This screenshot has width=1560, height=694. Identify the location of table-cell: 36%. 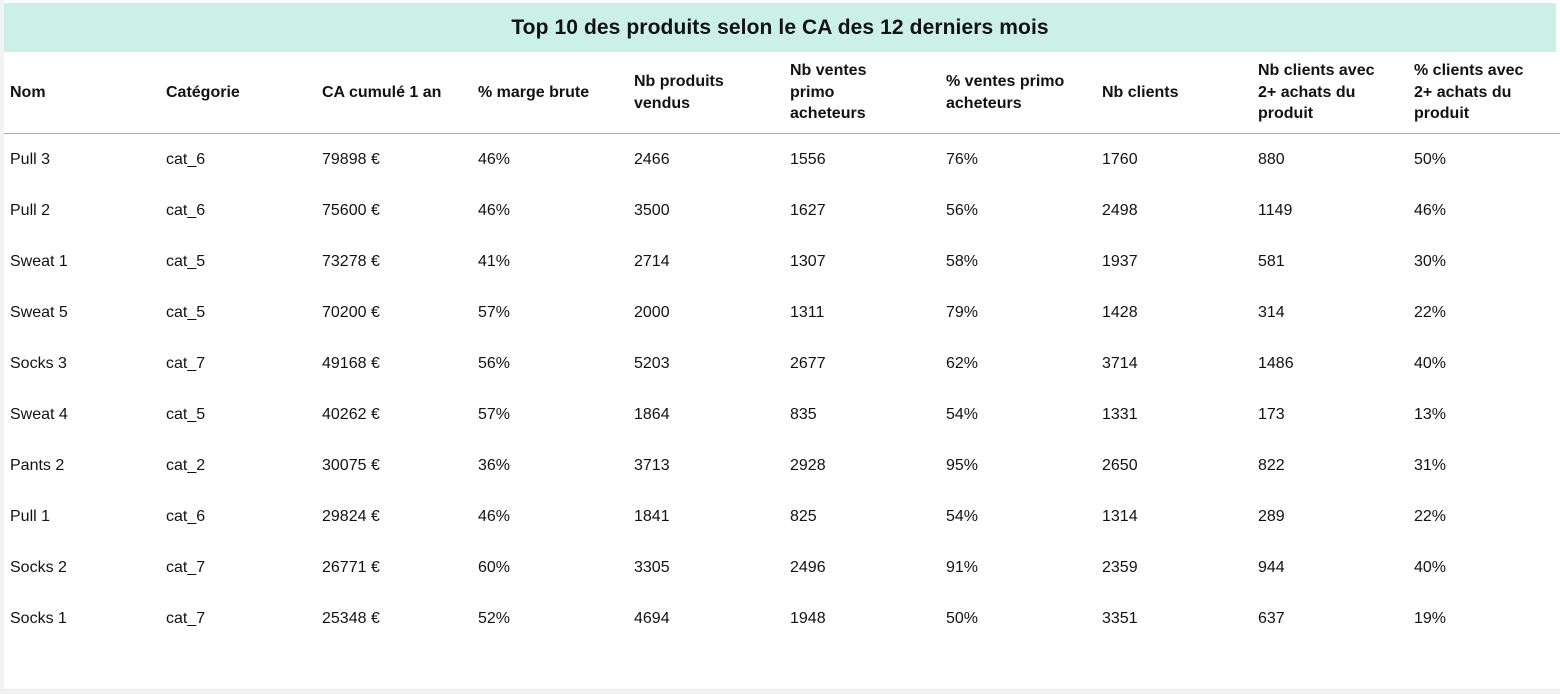
(494, 465).